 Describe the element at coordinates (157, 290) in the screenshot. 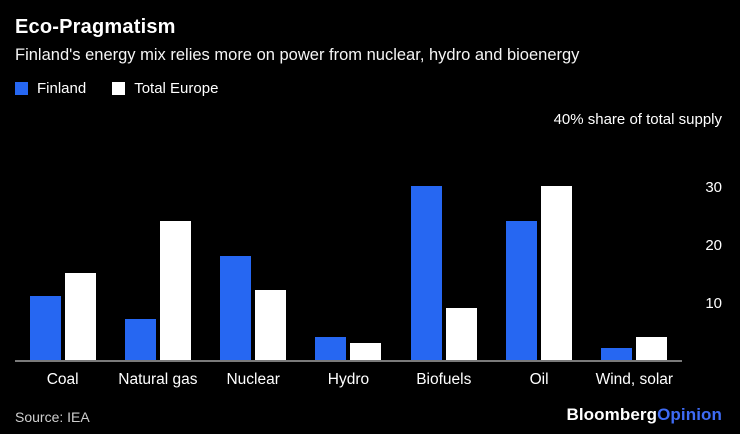

I see `bar-group-natural-gas` at that location.